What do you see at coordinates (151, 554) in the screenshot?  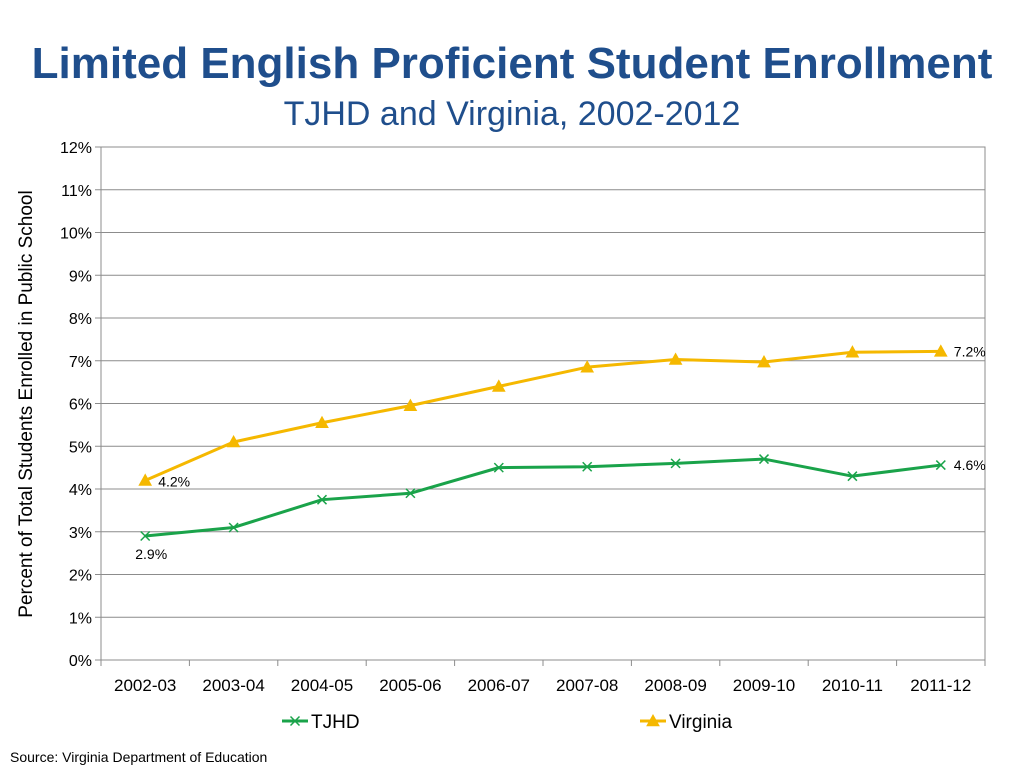 I see `data-label: 2.9%` at bounding box center [151, 554].